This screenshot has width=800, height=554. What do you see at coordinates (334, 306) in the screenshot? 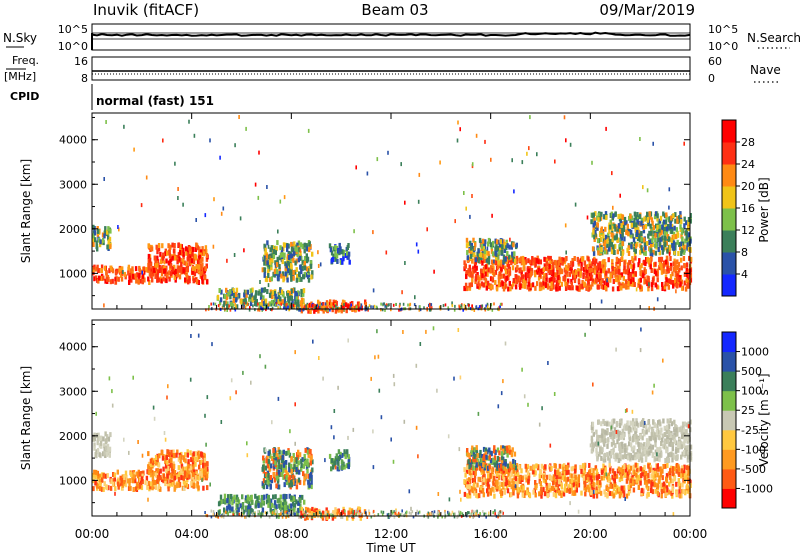
I see `power-ground-cell` at bounding box center [334, 306].